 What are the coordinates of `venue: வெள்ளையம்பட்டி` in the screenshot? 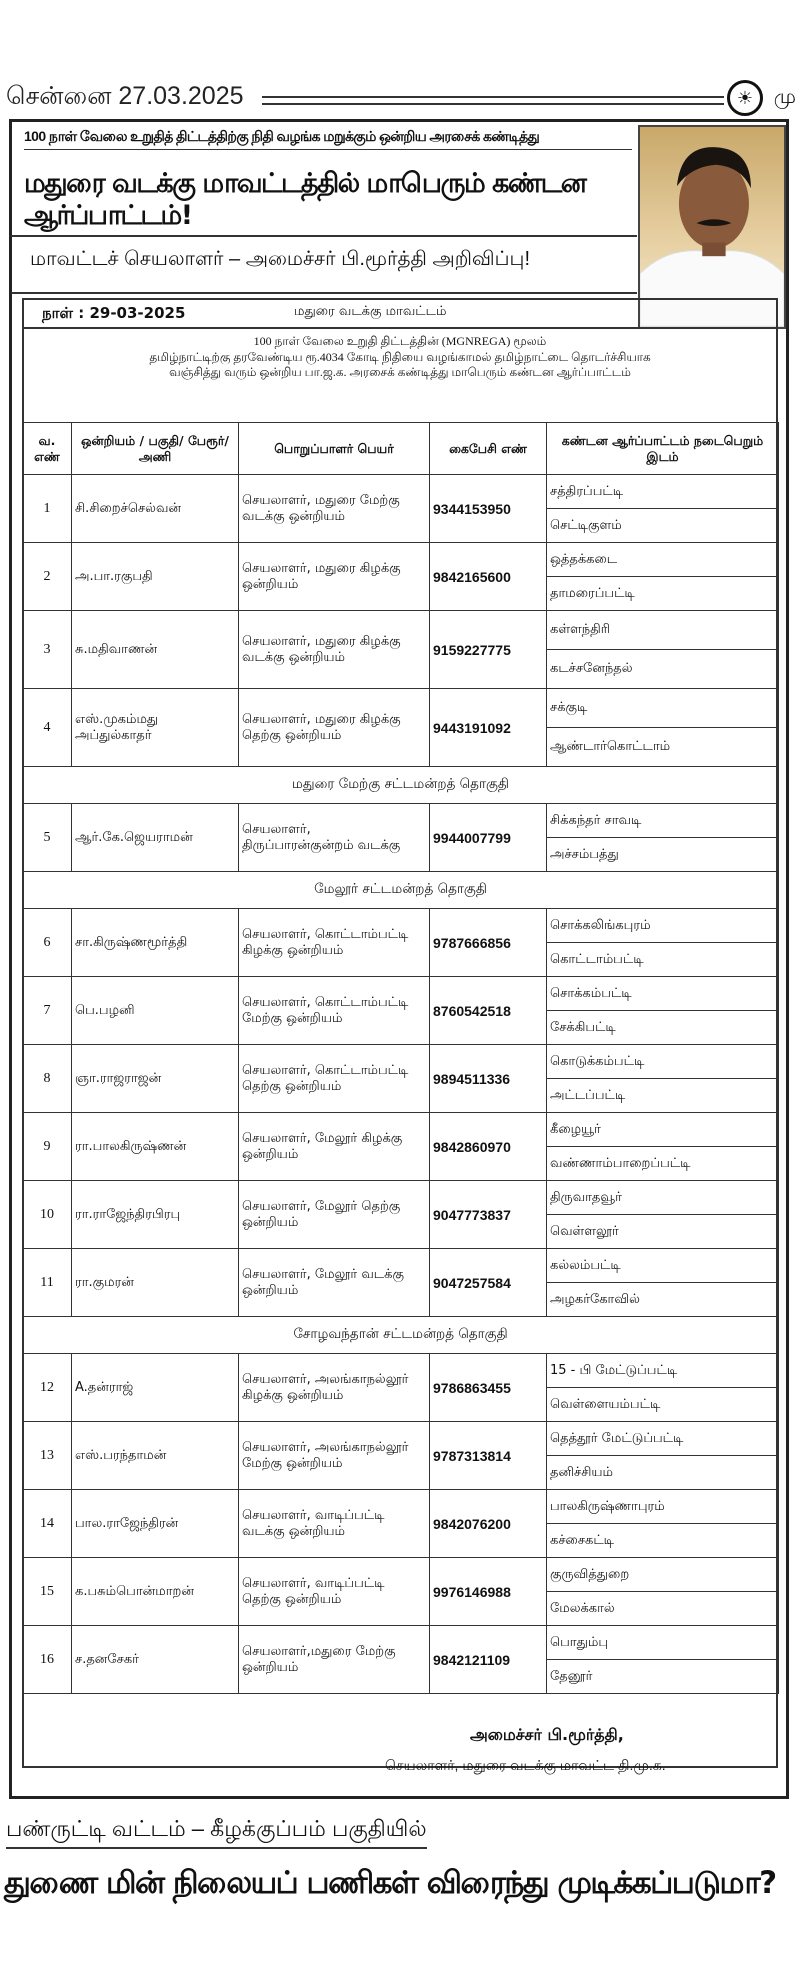 It's located at (662, 1404).